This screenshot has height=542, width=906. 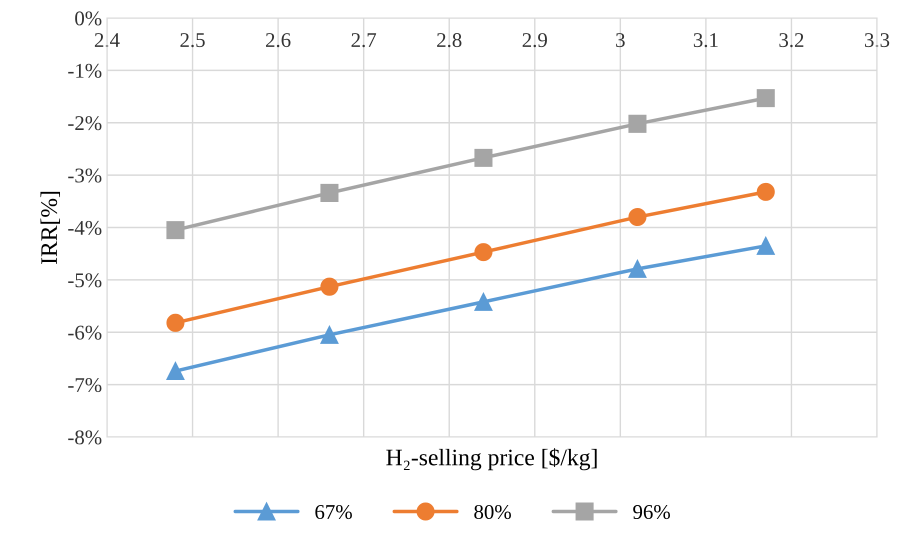 What do you see at coordinates (449, 40) in the screenshot?
I see `x-tick-label: 2.8` at bounding box center [449, 40].